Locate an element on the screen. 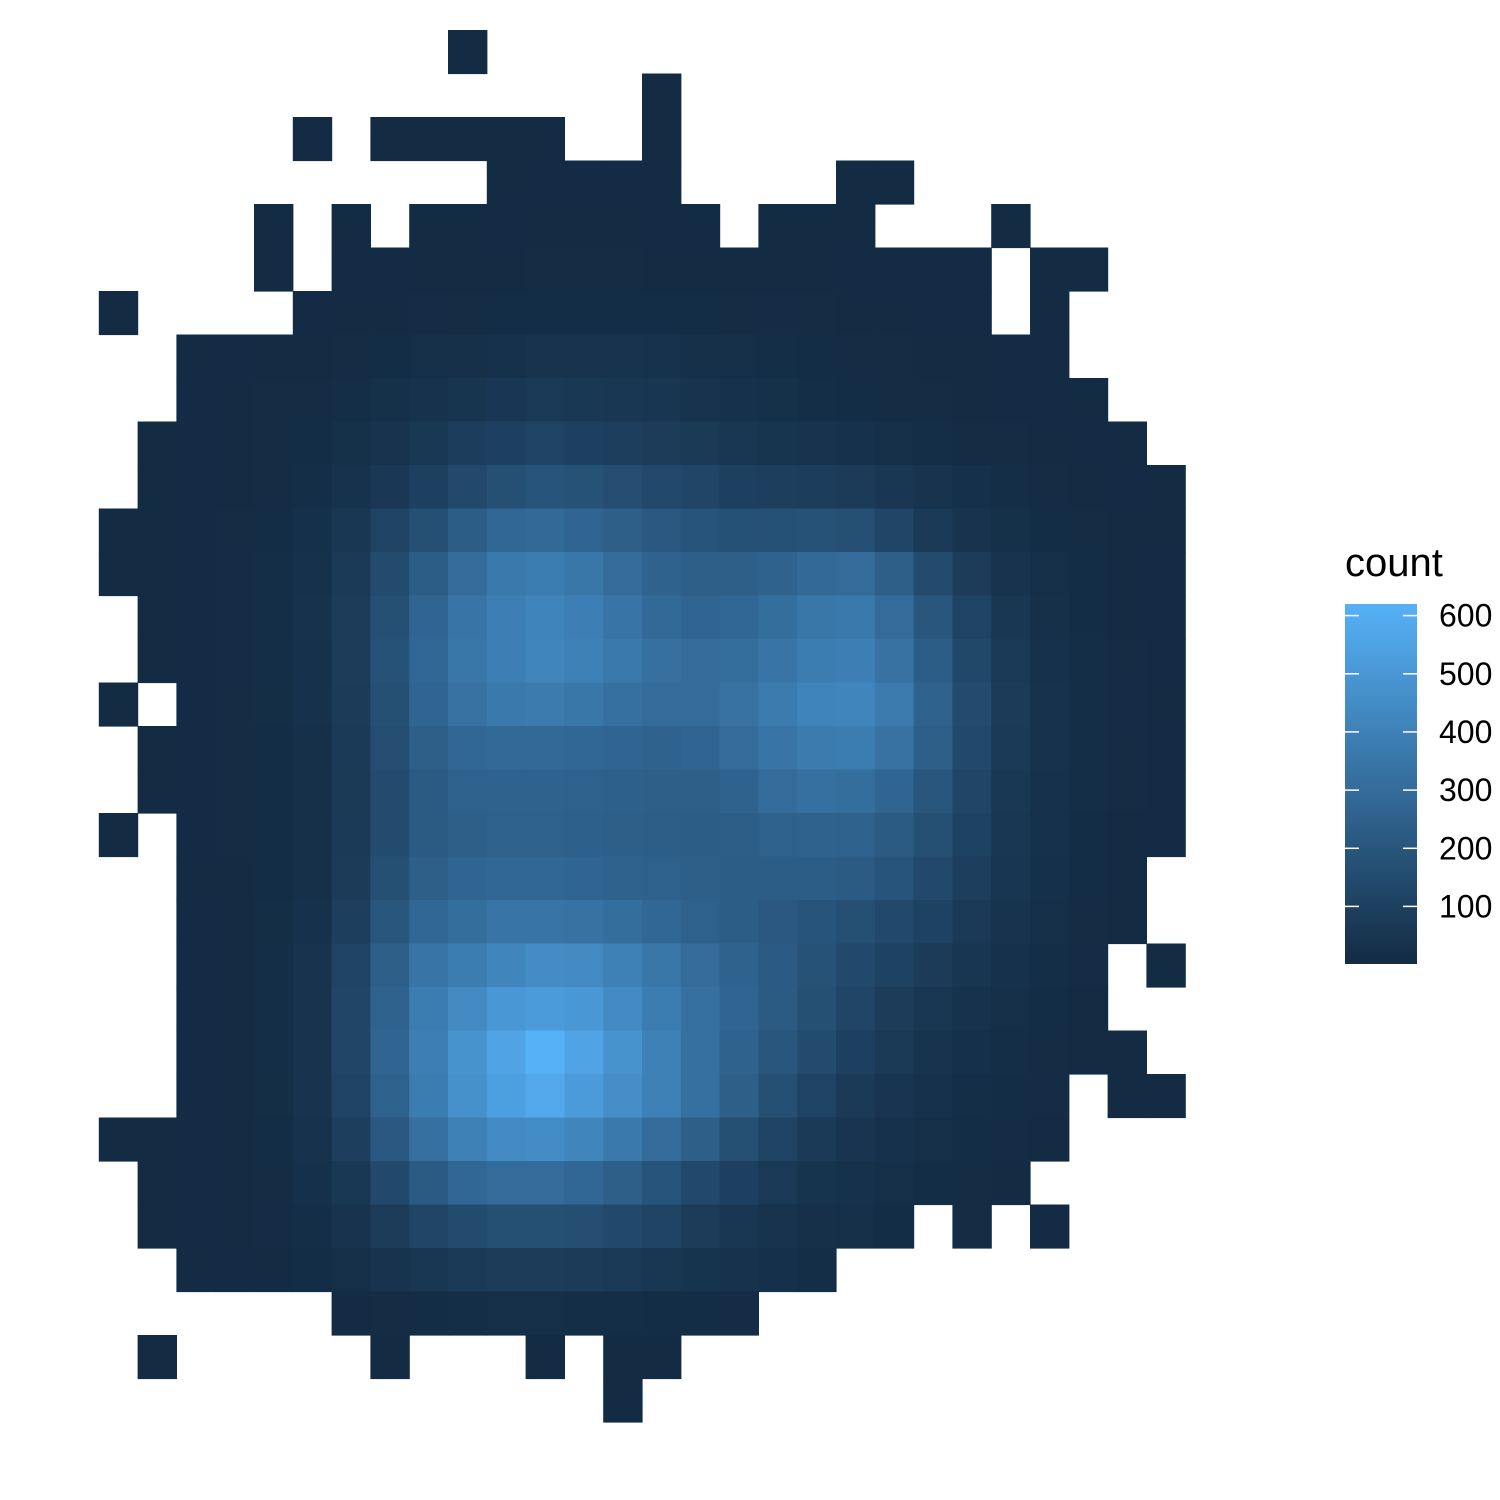 This screenshot has width=1500, height=1500. legend-tick-label: 500 is located at coordinates (1465, 674).